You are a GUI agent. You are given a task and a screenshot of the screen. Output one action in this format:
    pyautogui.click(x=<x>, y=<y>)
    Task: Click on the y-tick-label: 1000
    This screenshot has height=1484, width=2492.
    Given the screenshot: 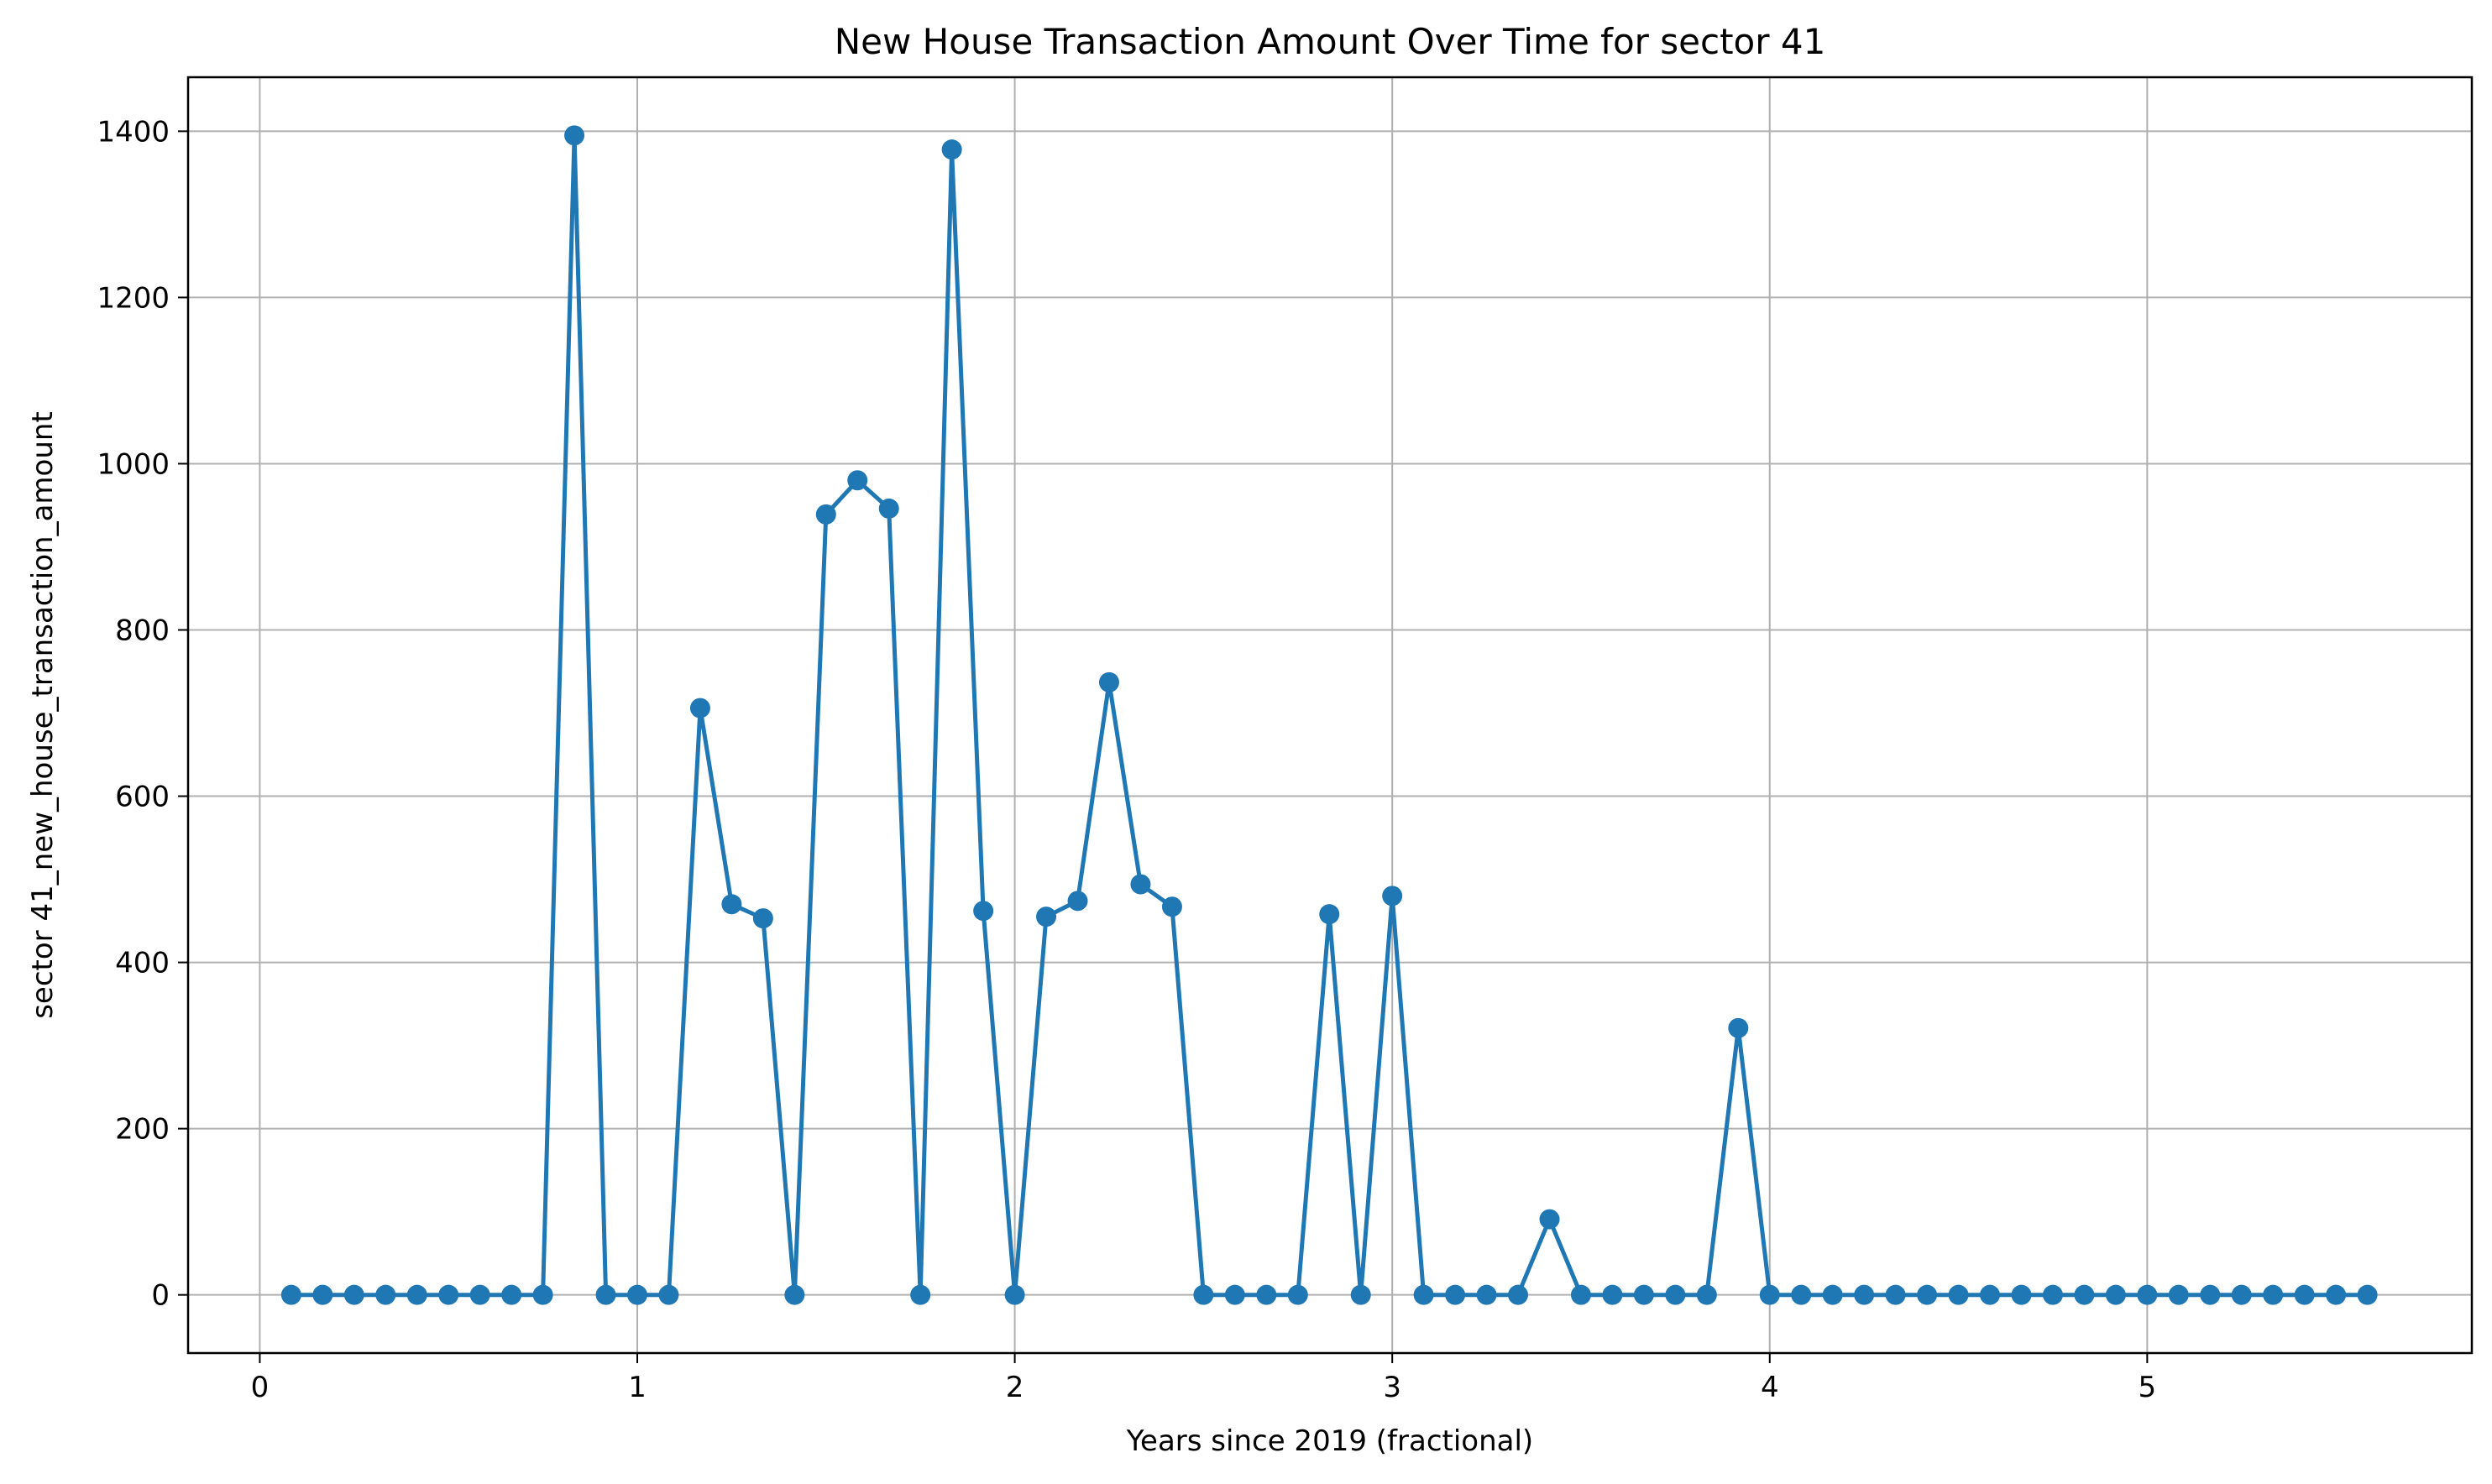 What is the action you would take?
    pyautogui.click(x=133, y=464)
    